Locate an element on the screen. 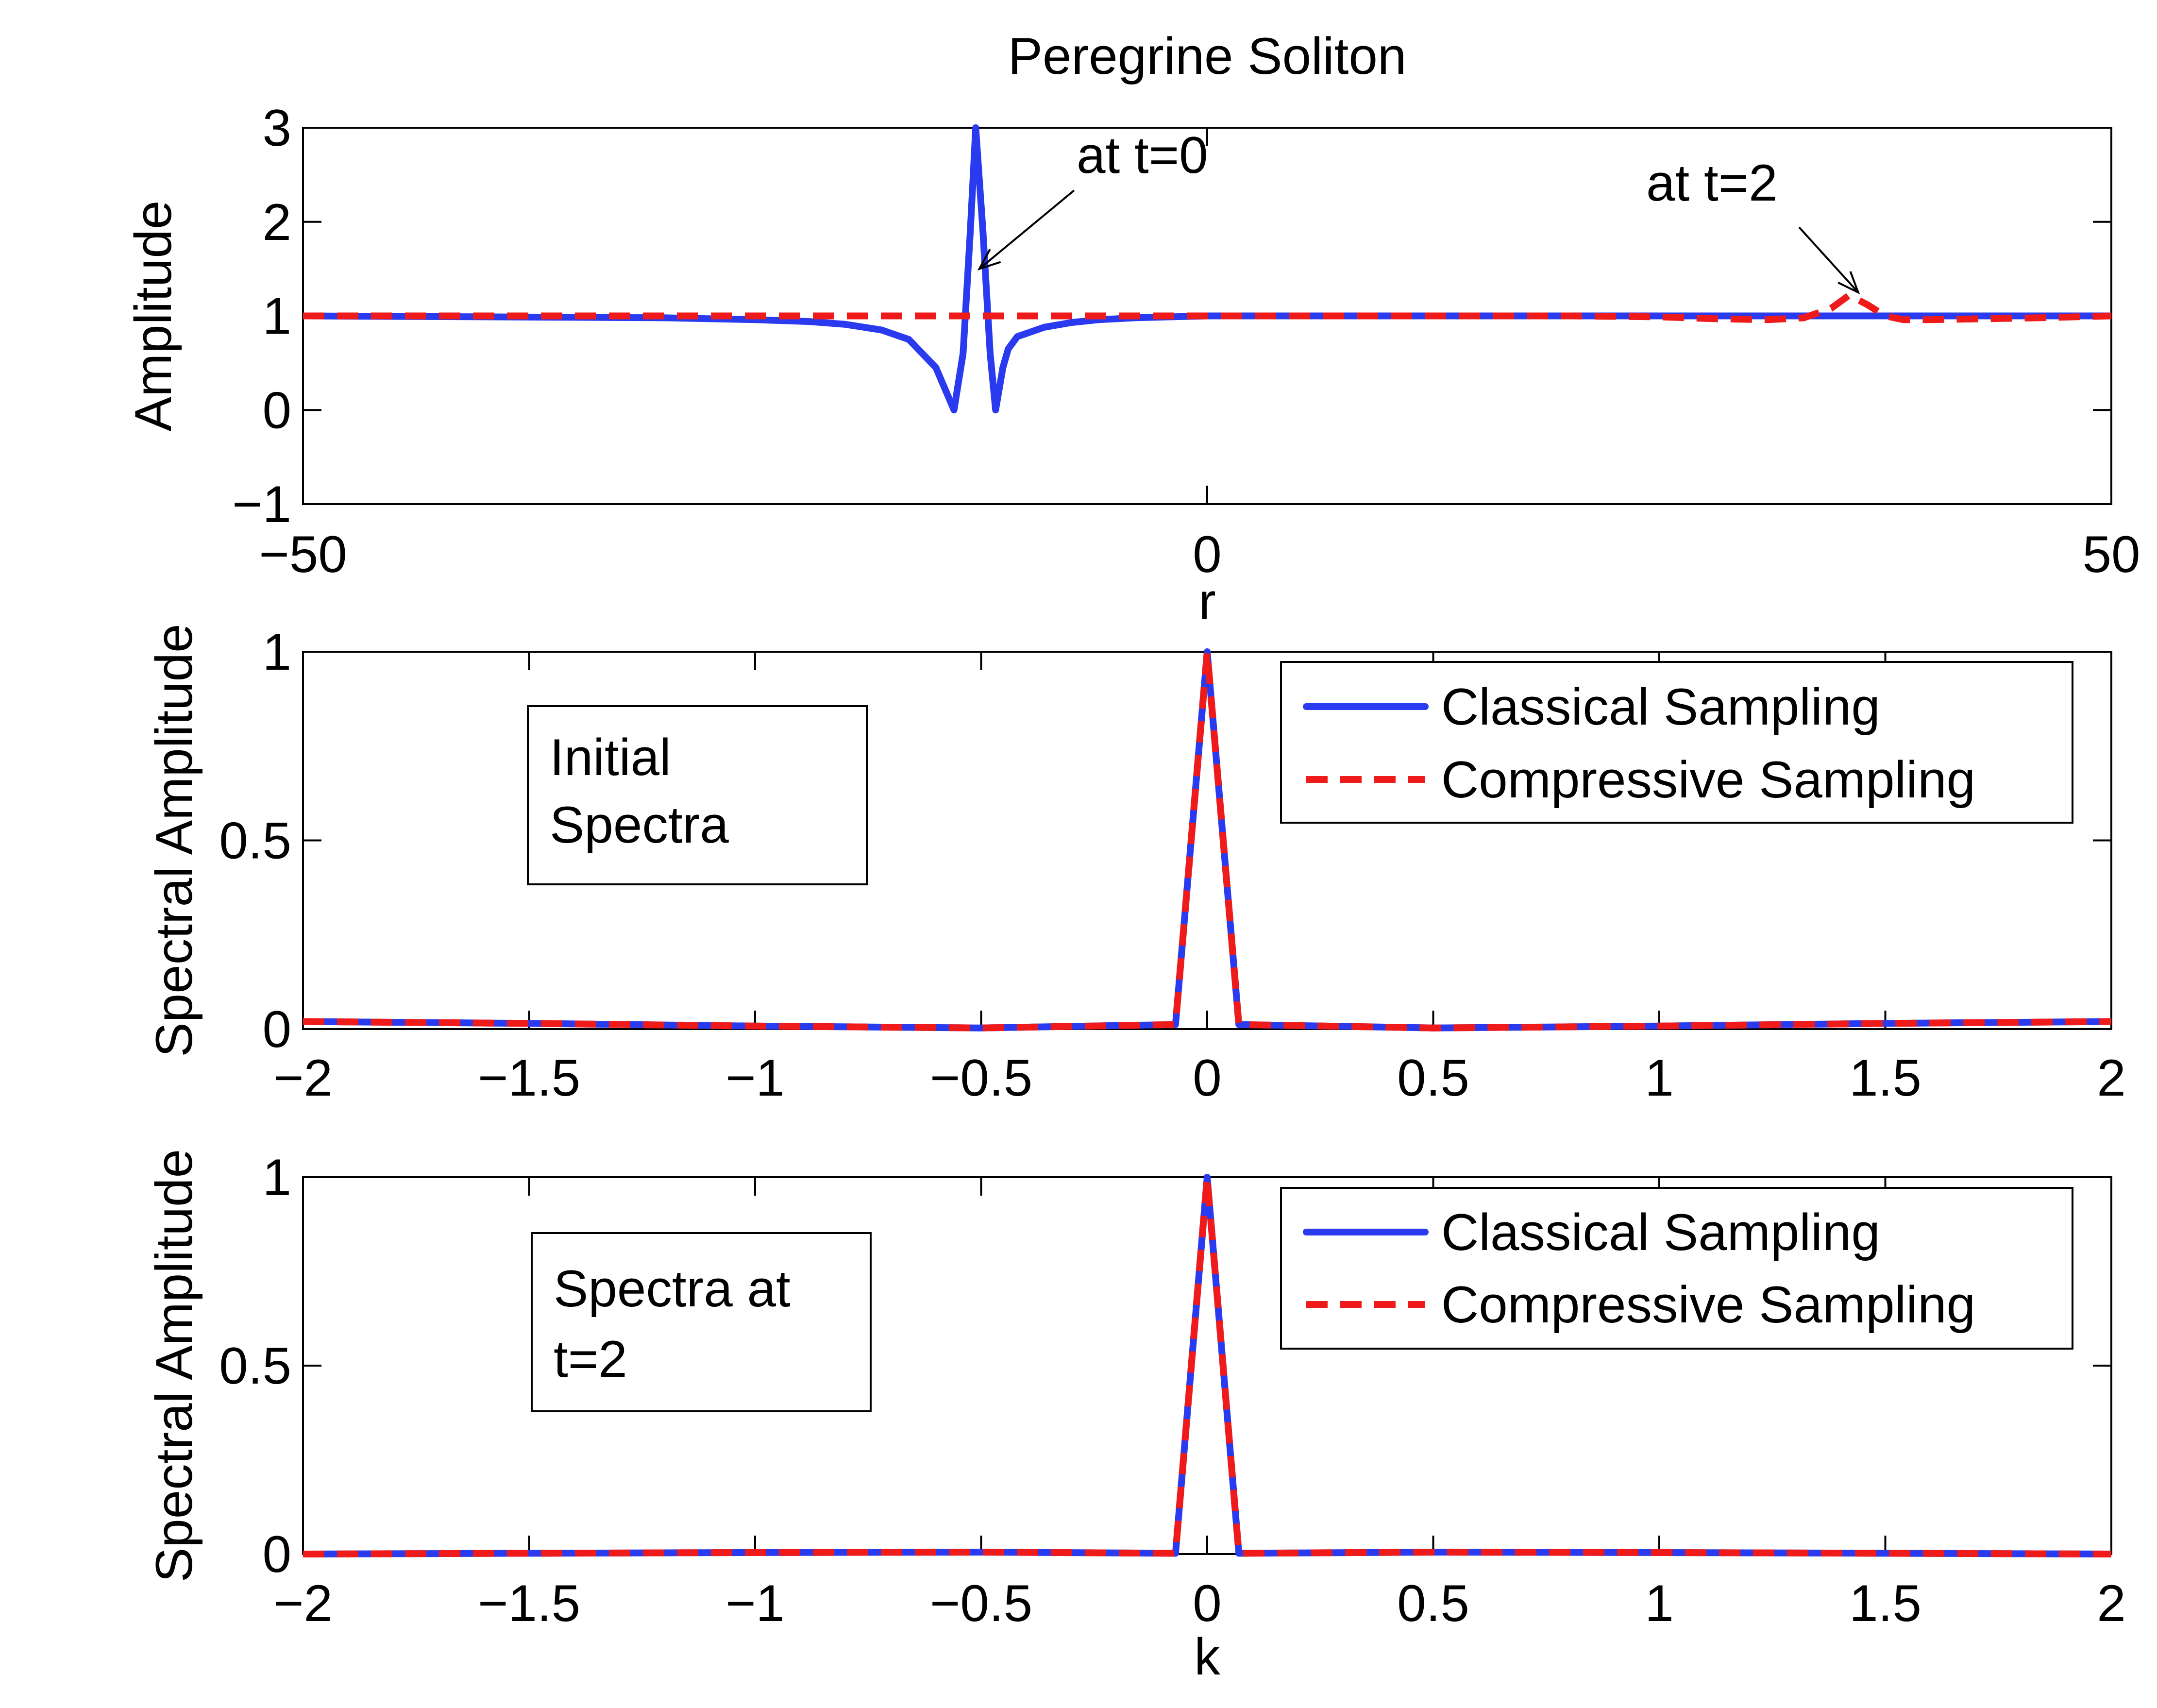 This screenshot has height=1708, width=2157. x-axis-label: r is located at coordinates (1207, 601).